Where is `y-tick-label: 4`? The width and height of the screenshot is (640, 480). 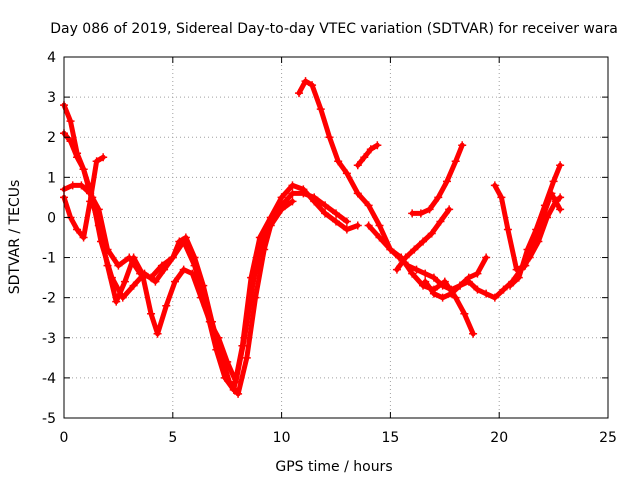
y-tick-label: 4 is located at coordinates (51, 58).